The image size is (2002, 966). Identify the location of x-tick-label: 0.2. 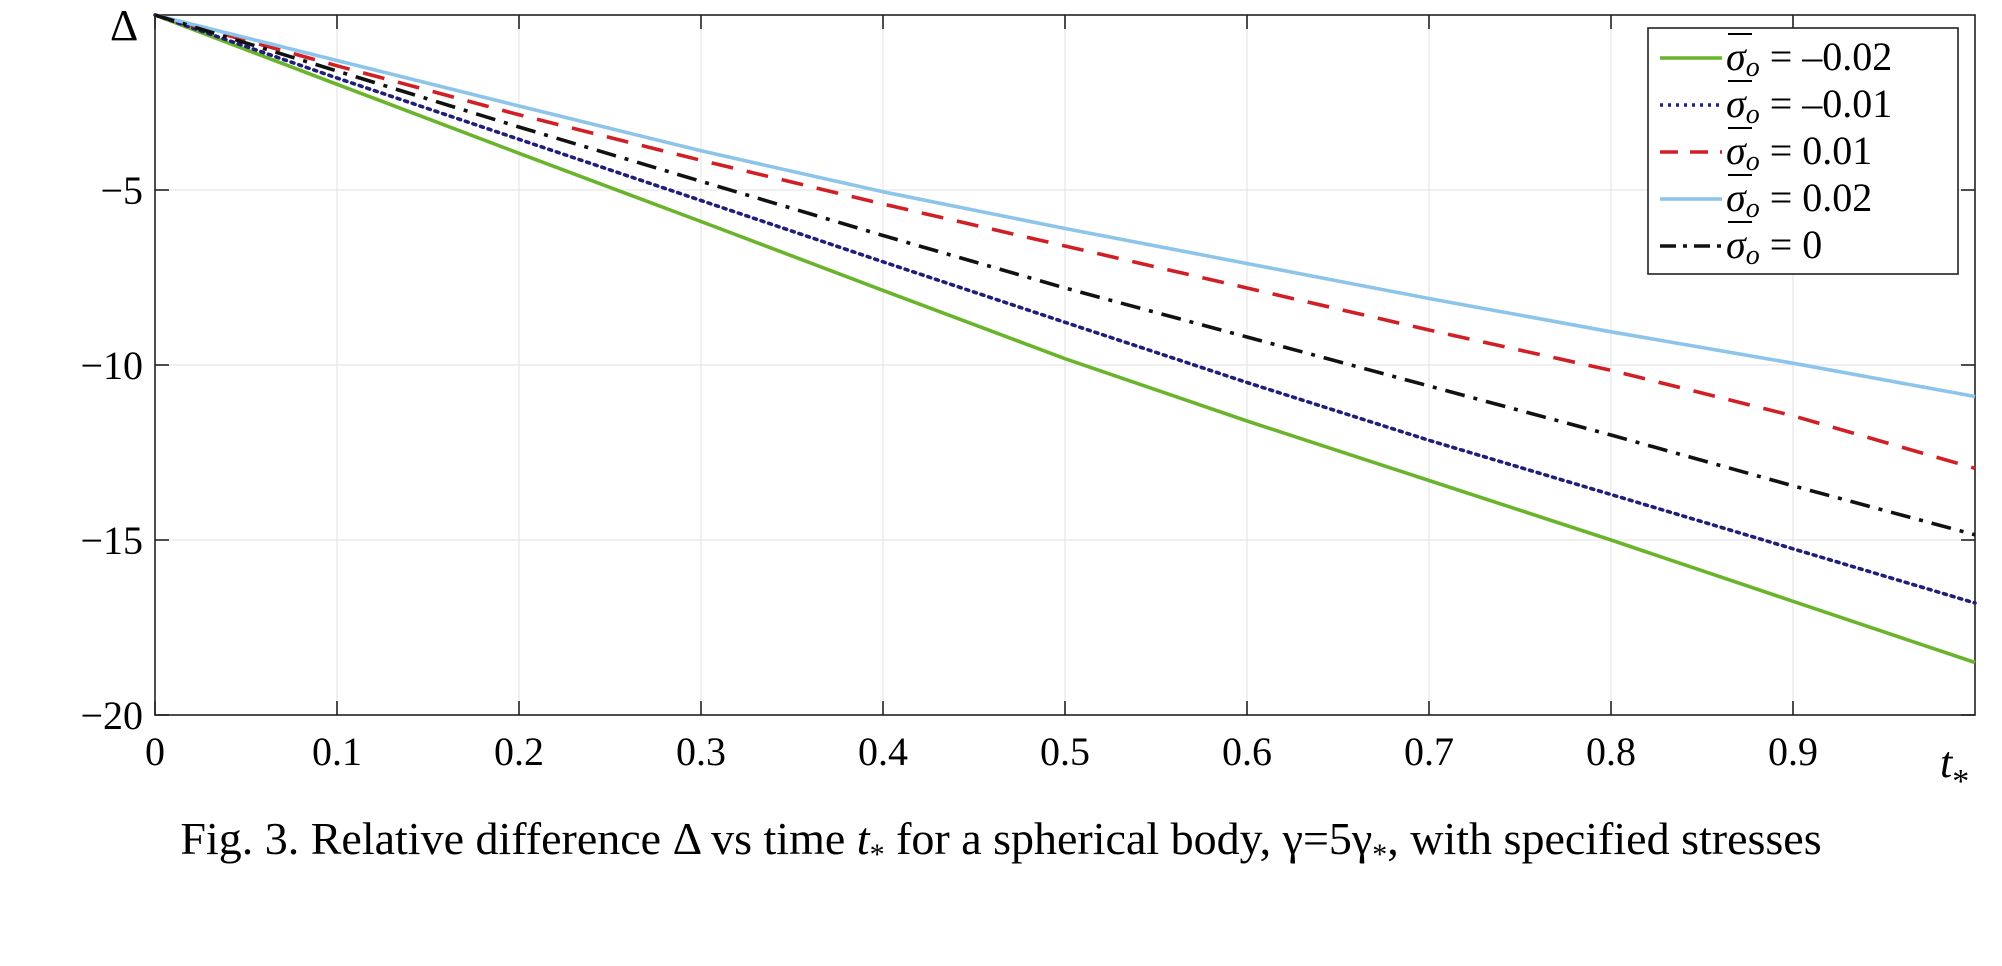
(519, 751).